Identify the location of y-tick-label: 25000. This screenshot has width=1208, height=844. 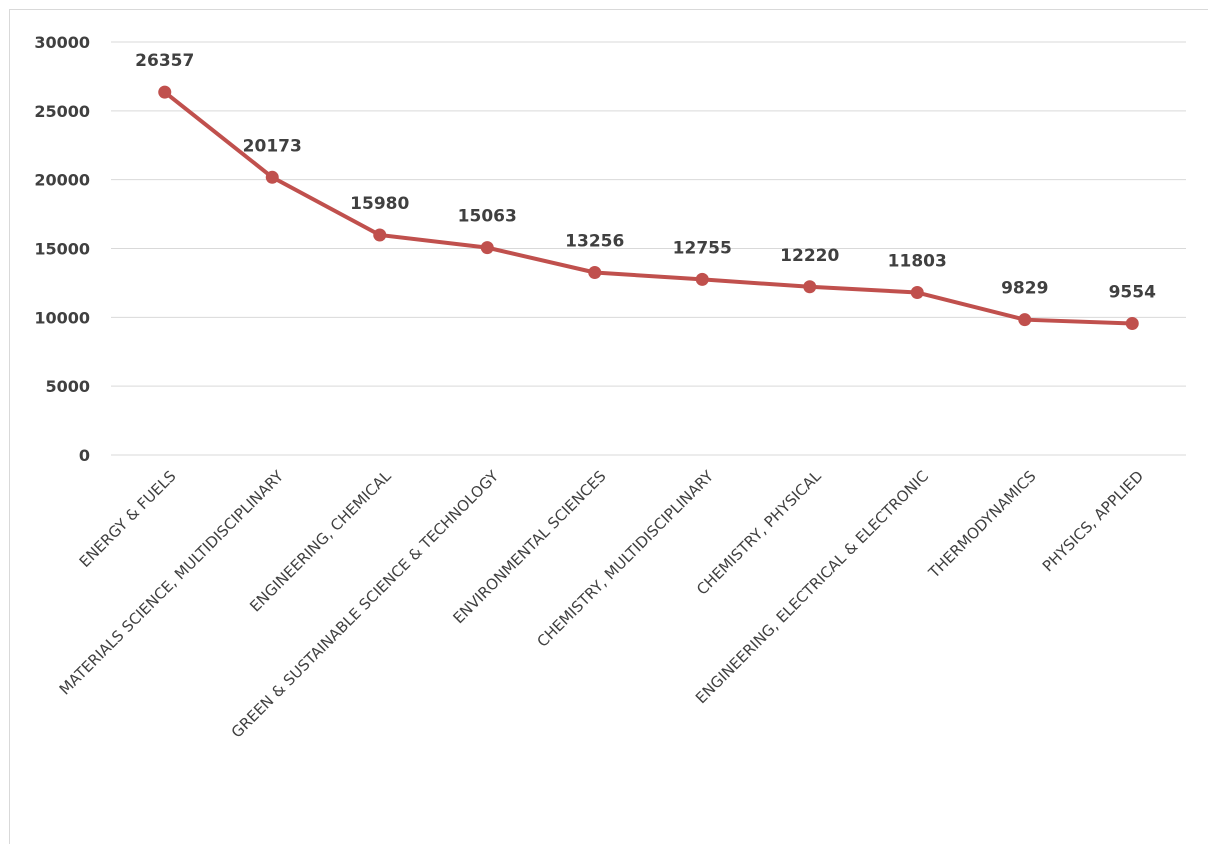
(62, 111).